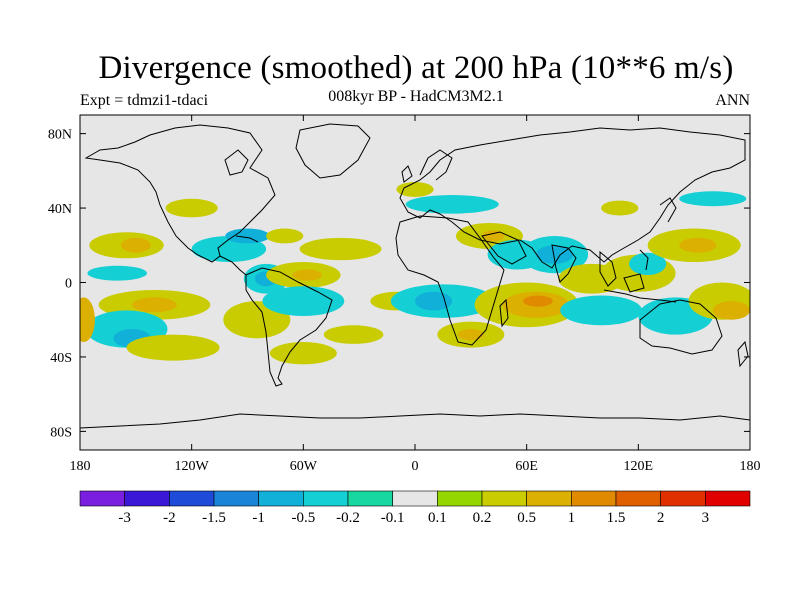  Describe the element at coordinates (706, 518) in the screenshot. I see `colorbar-label: 3` at that location.